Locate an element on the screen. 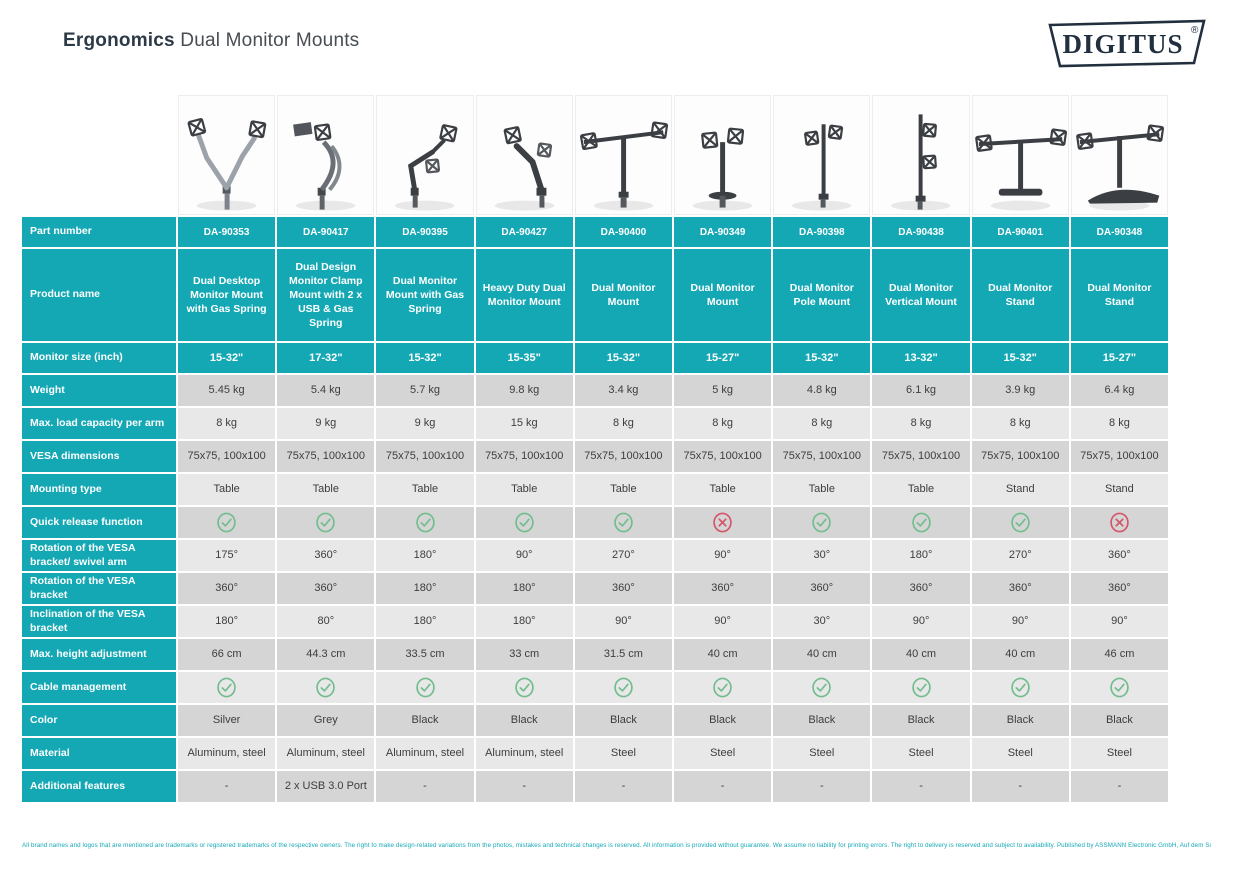 The image size is (1233, 872). max_load-cell-DA-90395: 9 kg is located at coordinates (425, 423).